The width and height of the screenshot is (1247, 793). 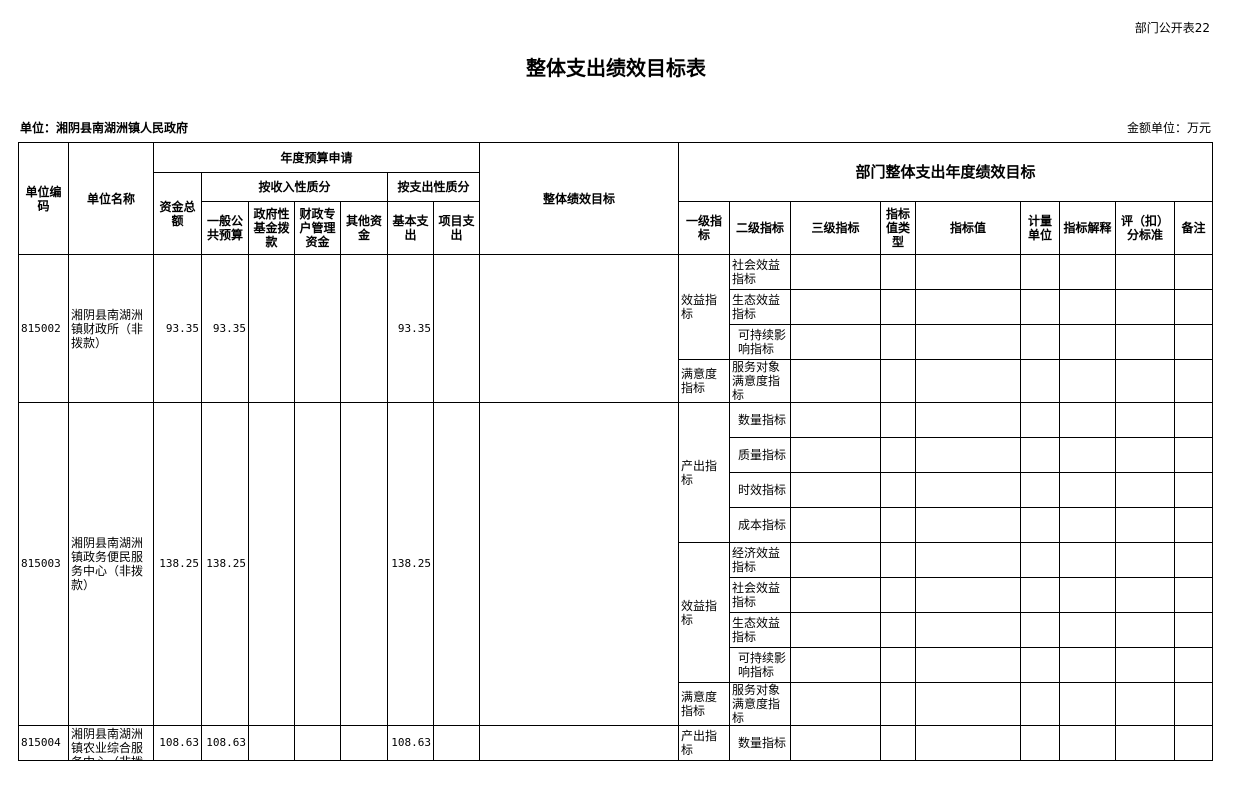 What do you see at coordinates (433, 187) in the screenshot?
I see `header-by-expense: 按支出性质分` at bounding box center [433, 187].